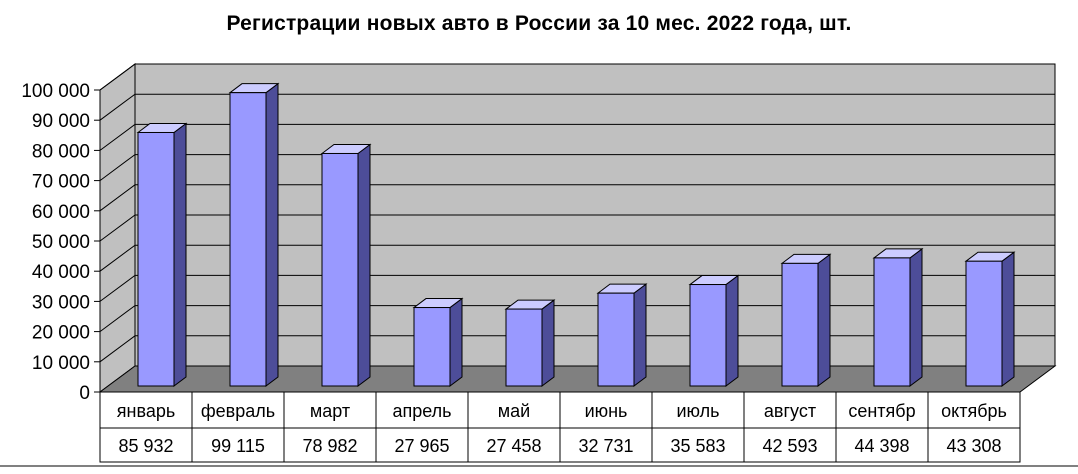  What do you see at coordinates (974, 411) in the screenshot?
I see `category-label: октябрь` at bounding box center [974, 411].